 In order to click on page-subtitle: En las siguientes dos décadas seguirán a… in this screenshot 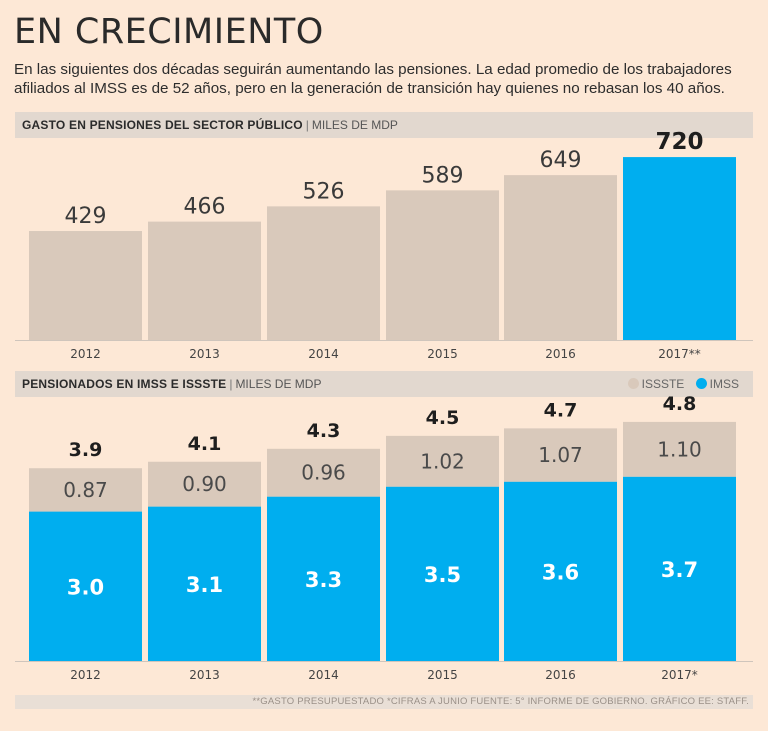, I will do `click(373, 79)`.